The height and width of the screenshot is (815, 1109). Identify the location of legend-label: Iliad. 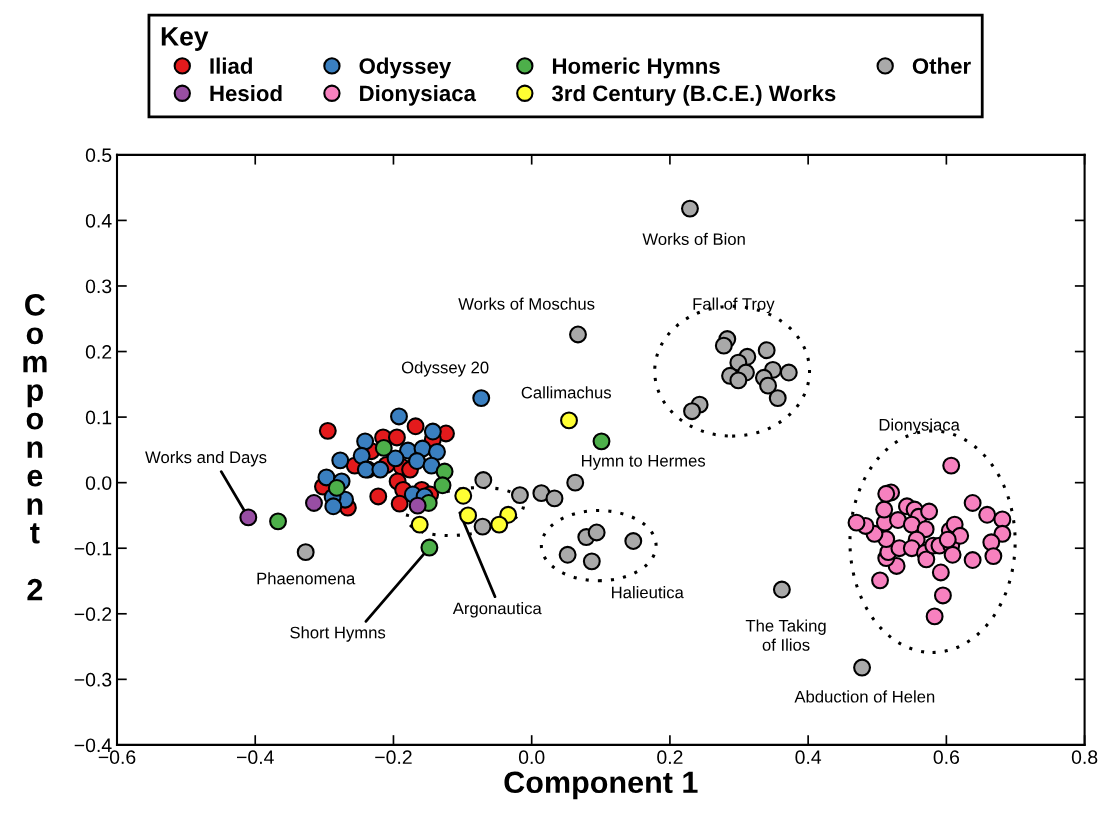
(231, 65).